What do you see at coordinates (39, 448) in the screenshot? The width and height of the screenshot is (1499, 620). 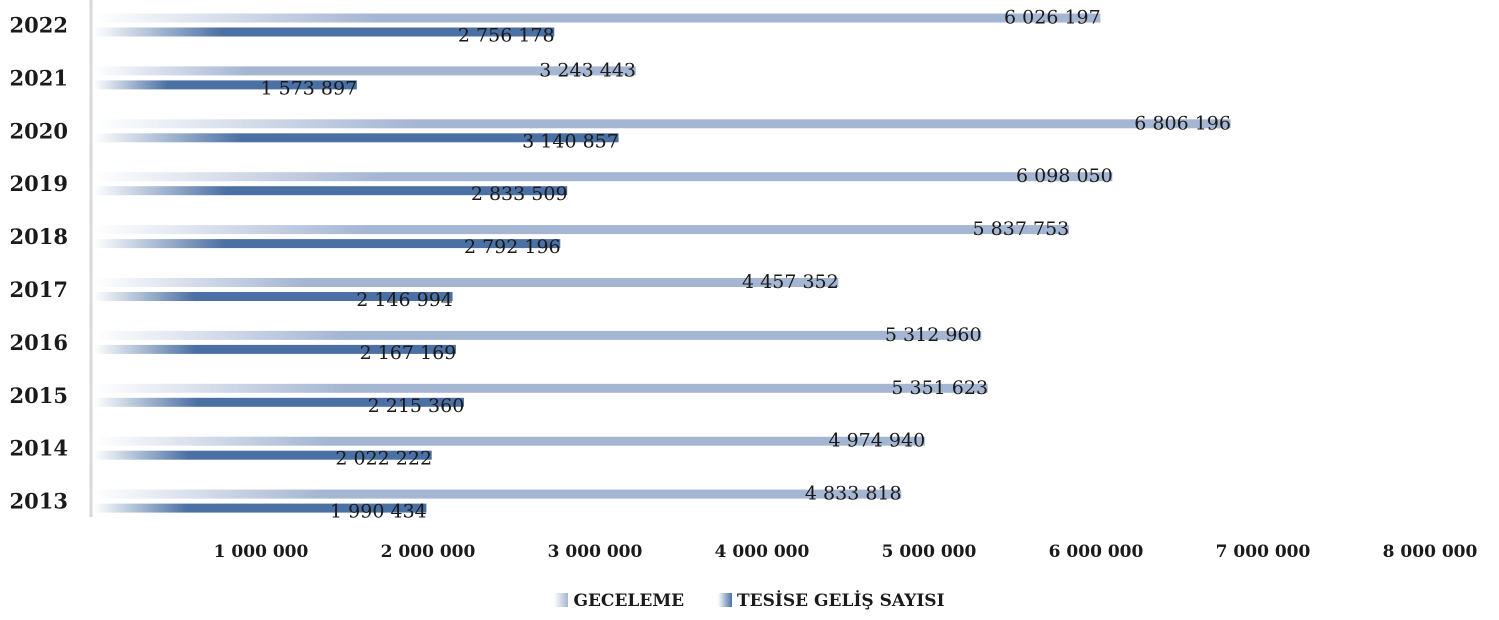 I see `y-tick-label: 2014` at bounding box center [39, 448].